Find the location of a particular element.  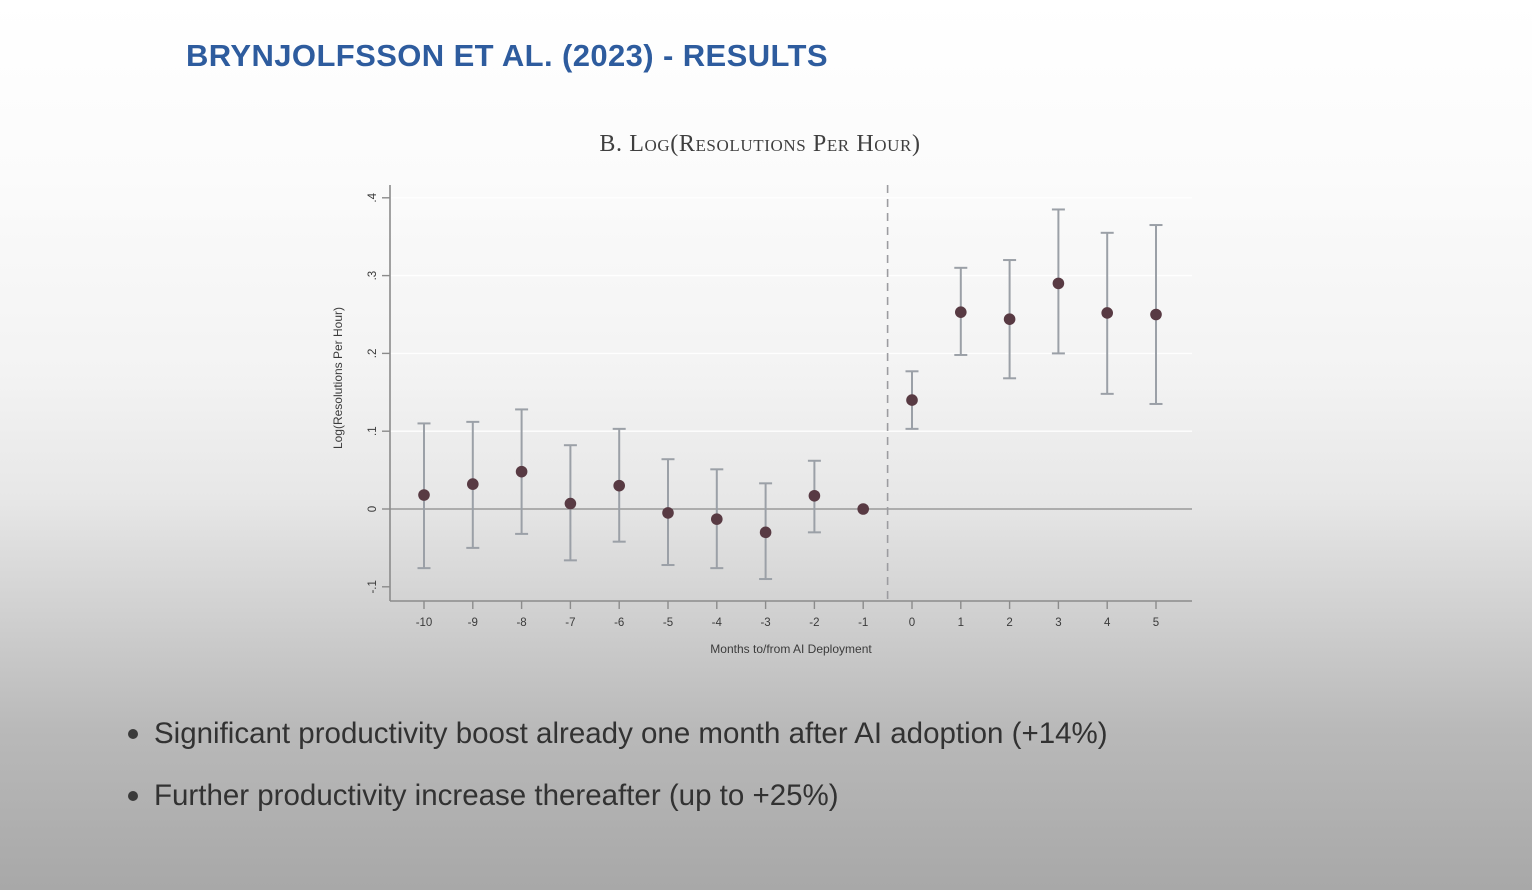

y-tick-label: 0 is located at coordinates (373, 509).